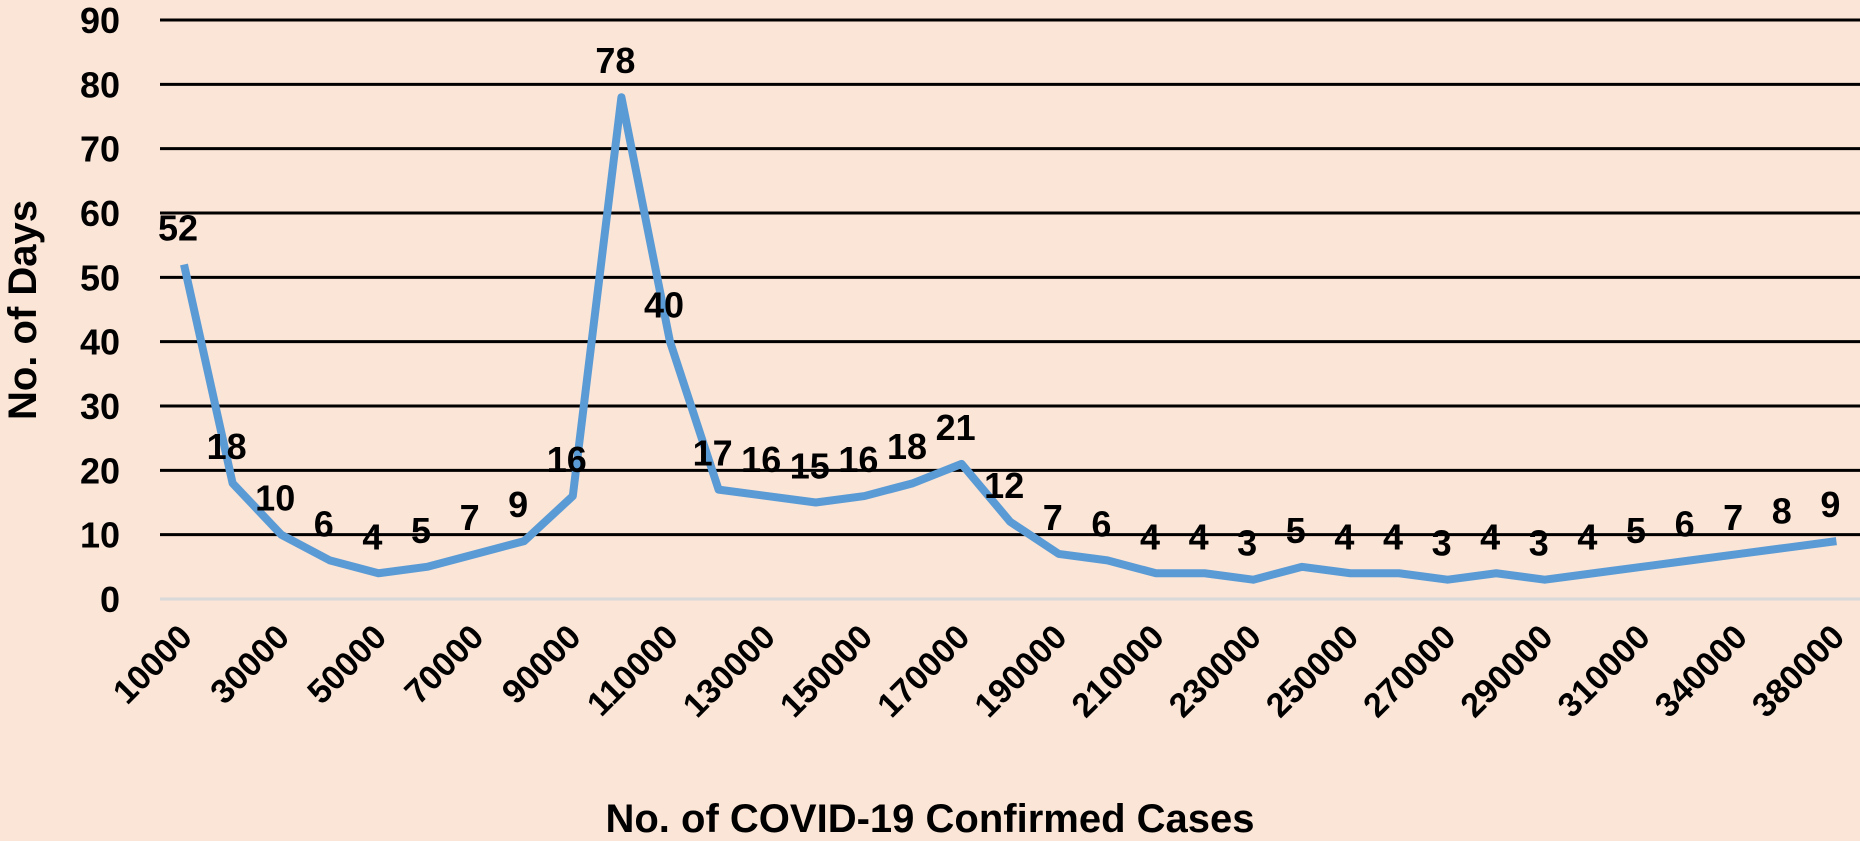 The image size is (1860, 841). I want to click on y-tick-label: 30, so click(100, 406).